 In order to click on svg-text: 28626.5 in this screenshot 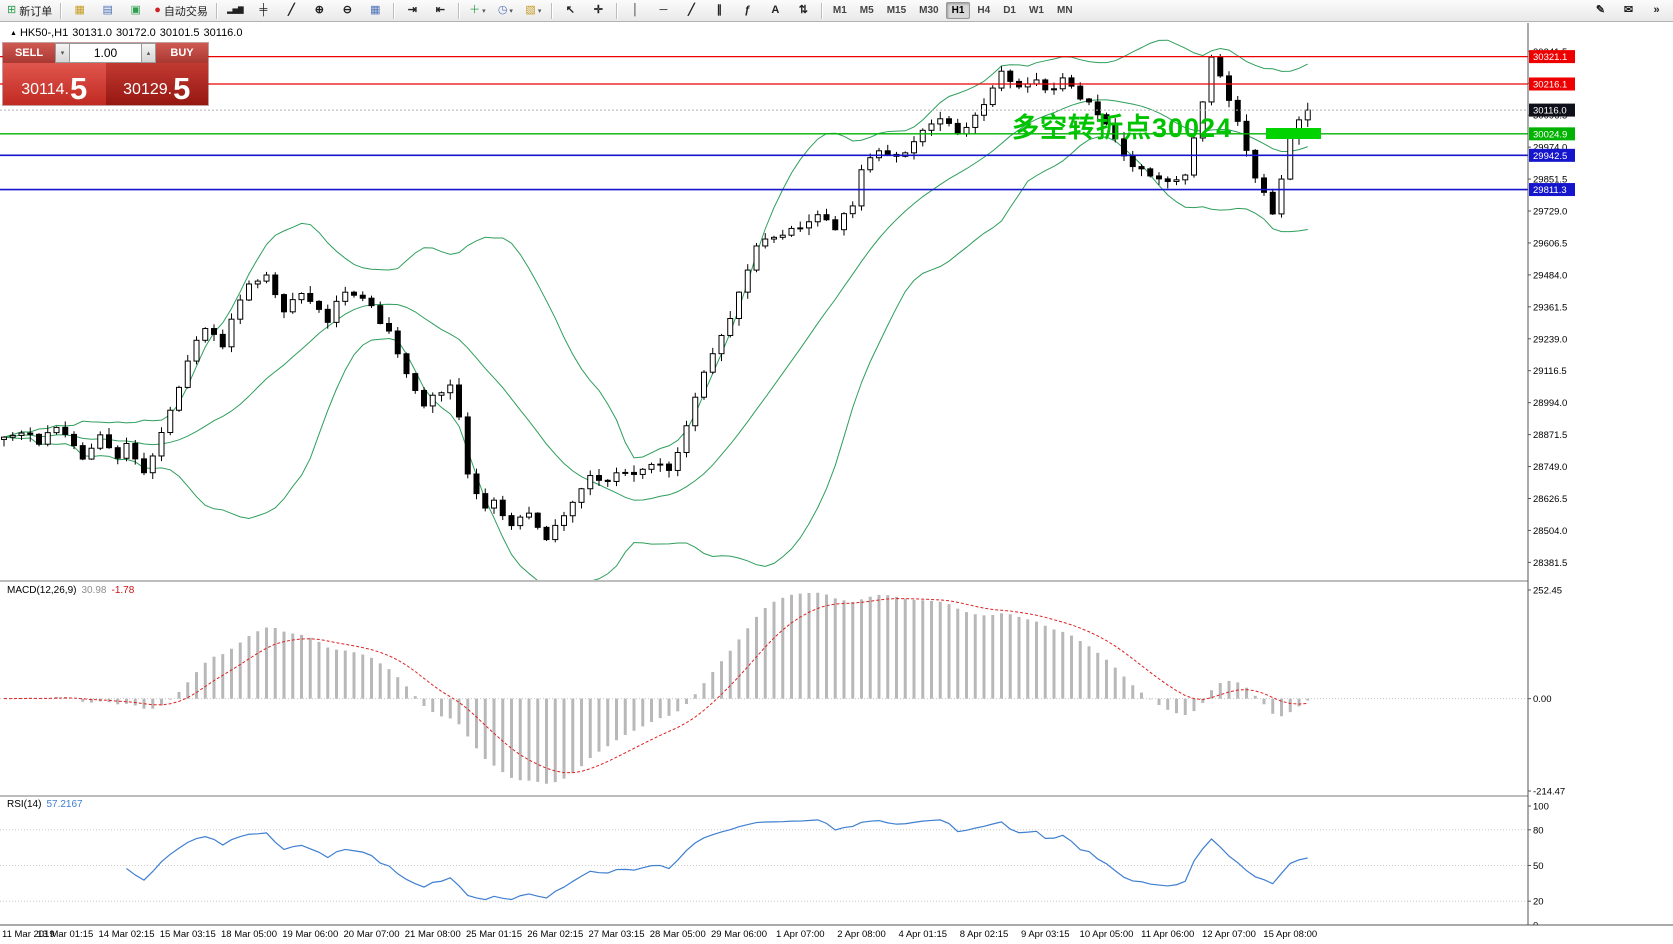, I will do `click(1550, 499)`.